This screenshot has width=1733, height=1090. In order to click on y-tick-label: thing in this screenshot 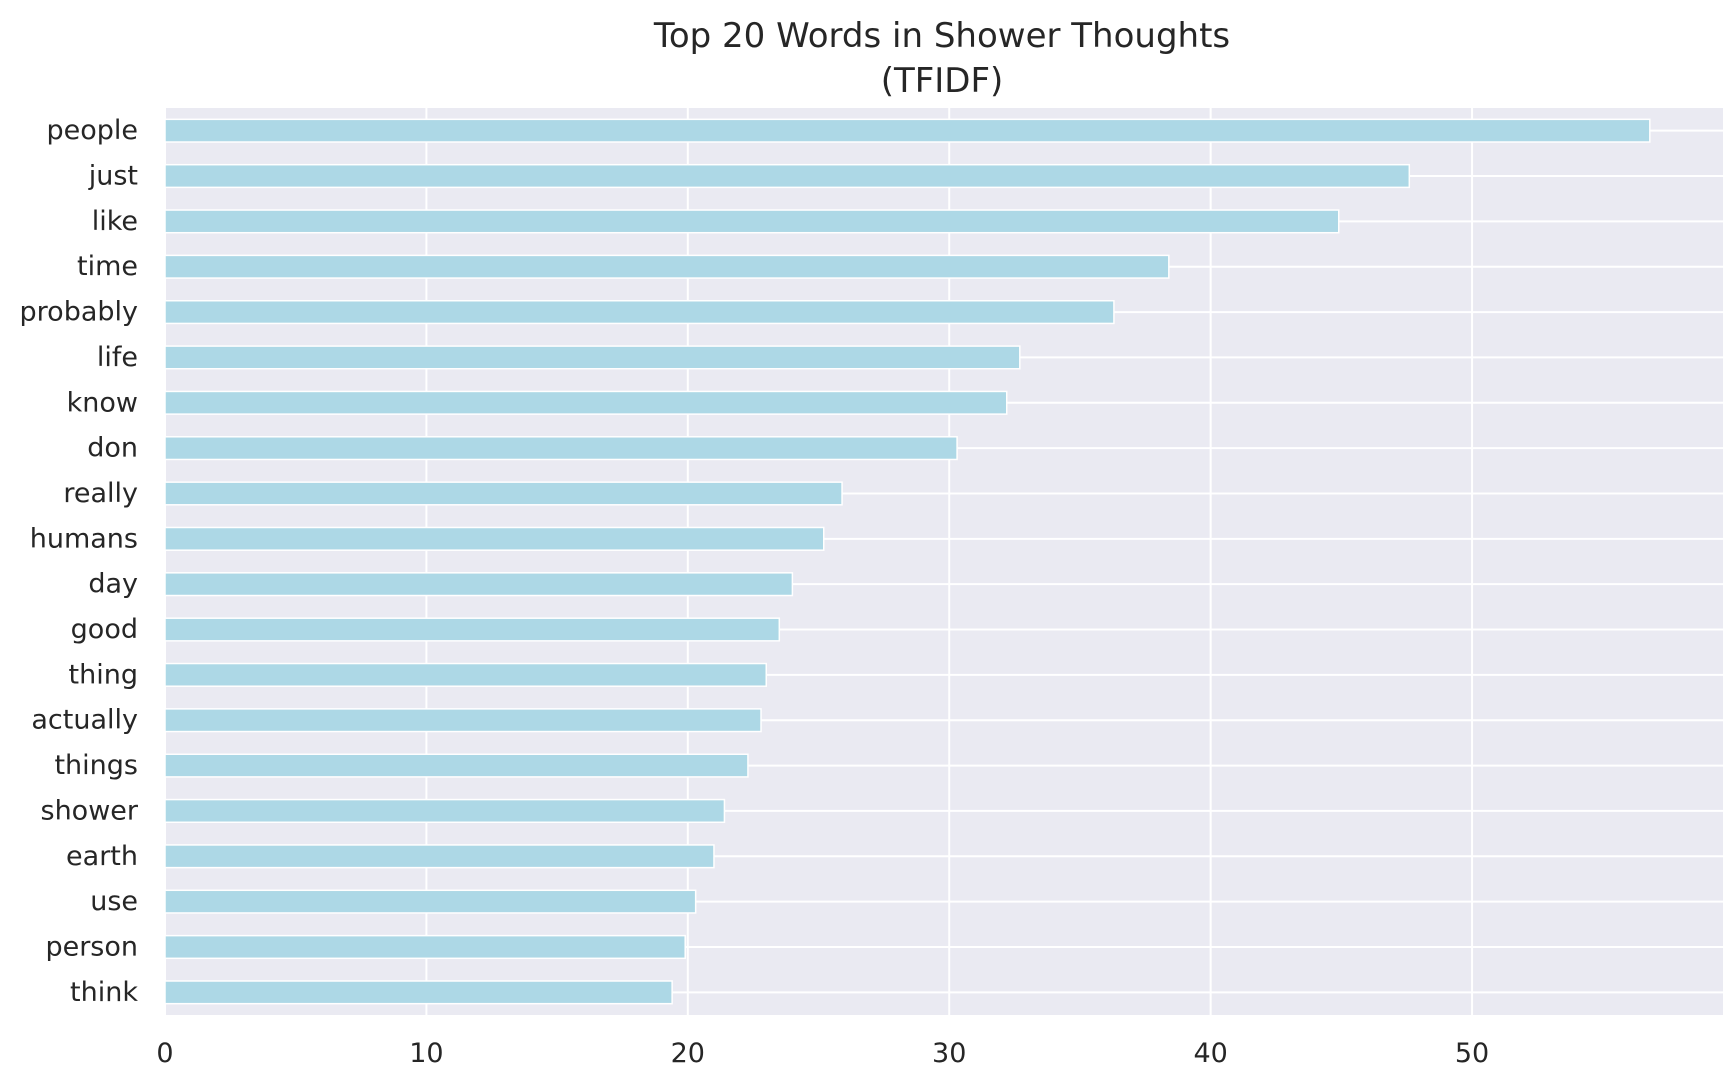, I will do `click(103, 674)`.